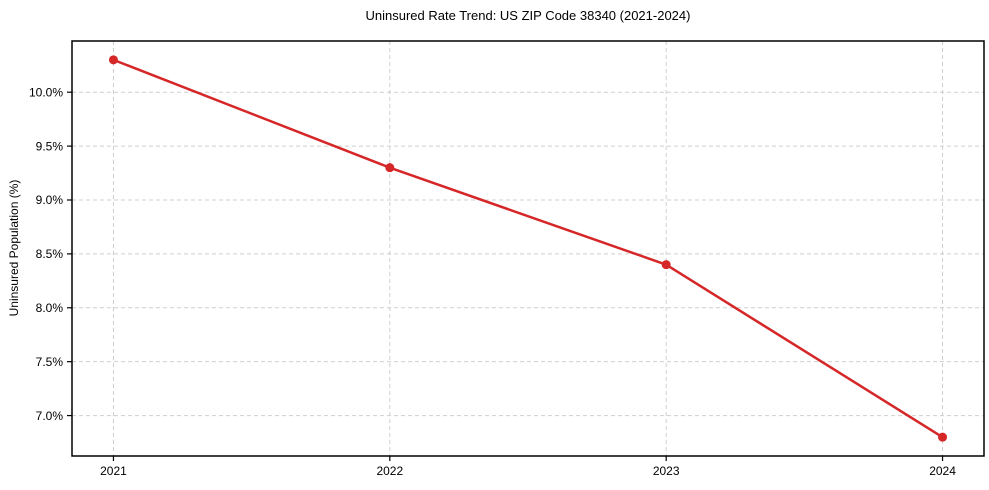 This screenshot has height=490, width=989. I want to click on x-tick-label: 2023, so click(666, 471).